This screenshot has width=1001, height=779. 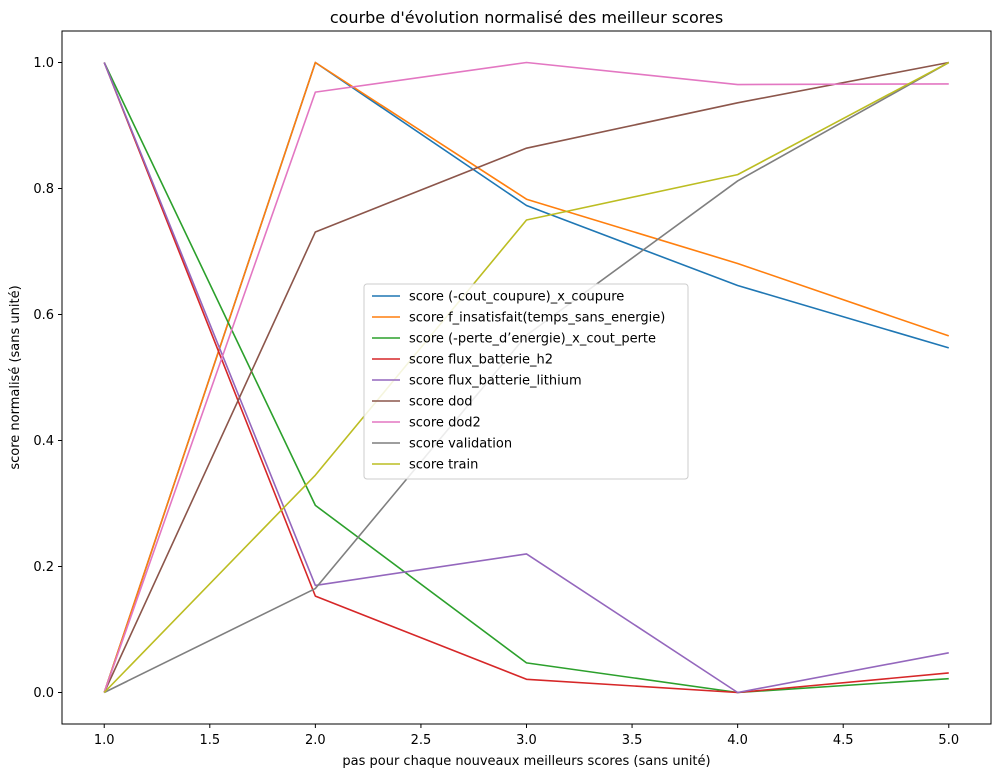 I want to click on x-tick-label: 2.5, so click(x=421, y=740).